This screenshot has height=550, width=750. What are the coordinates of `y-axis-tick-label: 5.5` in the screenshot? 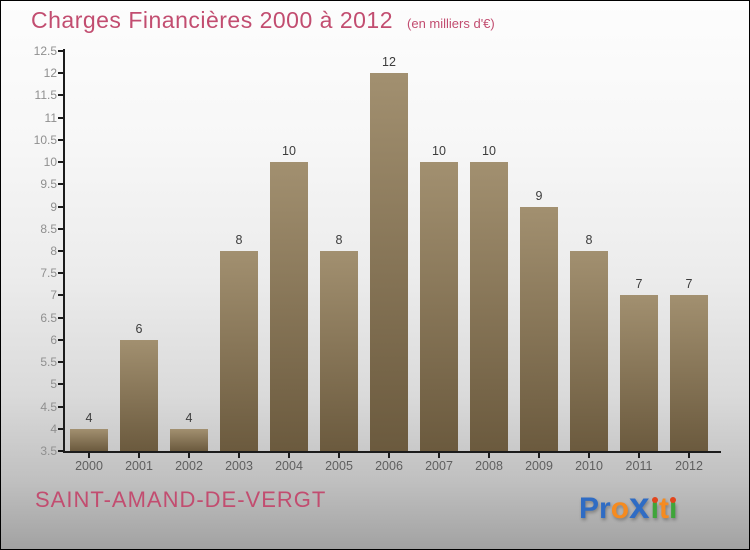 It's located at (48, 362).